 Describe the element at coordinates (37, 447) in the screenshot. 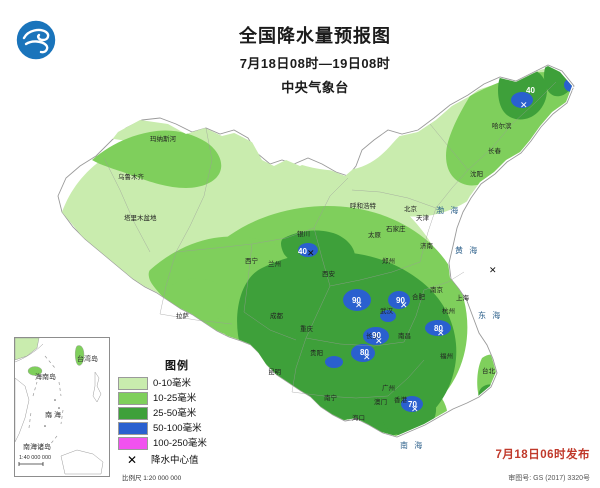

I see `inset-label: 南海诸岛` at that location.